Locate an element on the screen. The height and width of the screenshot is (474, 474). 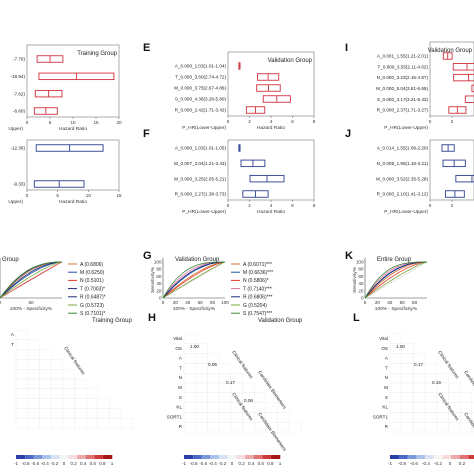
forest-ylabel: Upper) is located at coordinates (15, 129).